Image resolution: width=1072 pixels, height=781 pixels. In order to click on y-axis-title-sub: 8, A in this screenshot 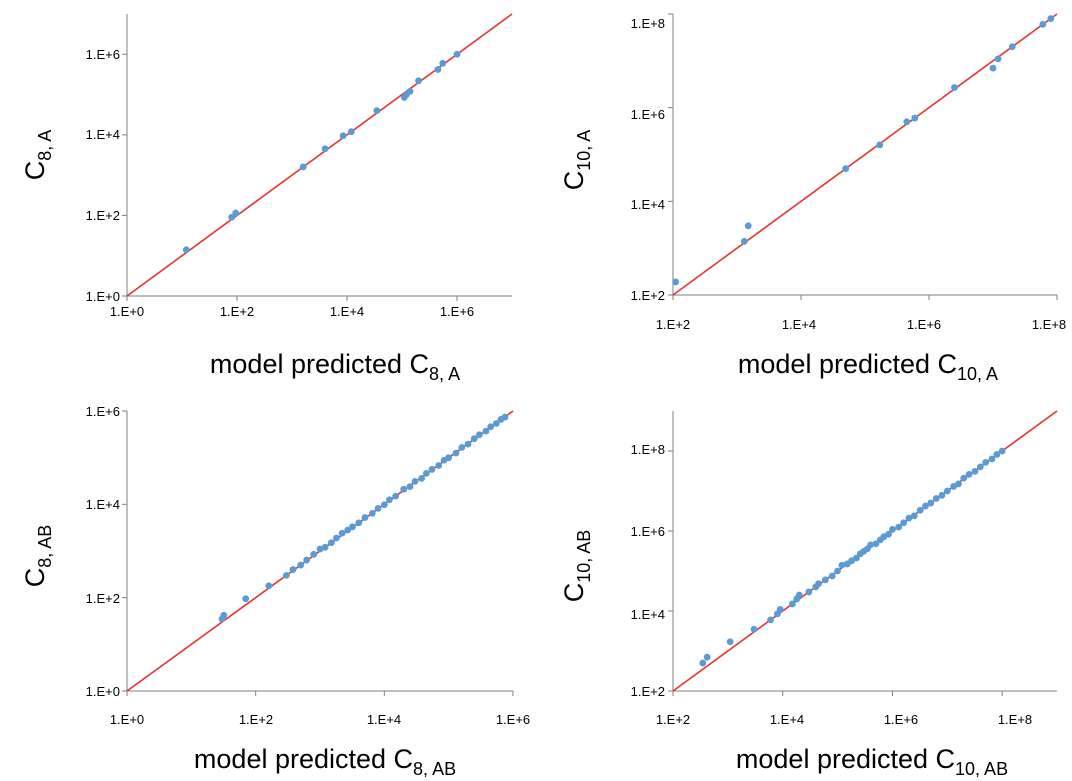, I will do `click(45, 145)`.